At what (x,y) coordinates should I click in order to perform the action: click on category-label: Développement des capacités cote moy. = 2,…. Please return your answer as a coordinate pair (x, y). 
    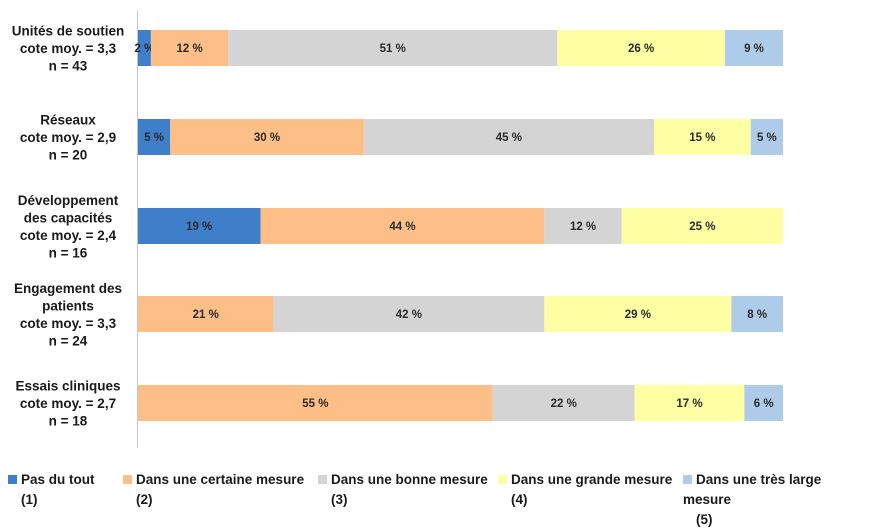
    Looking at the image, I should click on (68, 227).